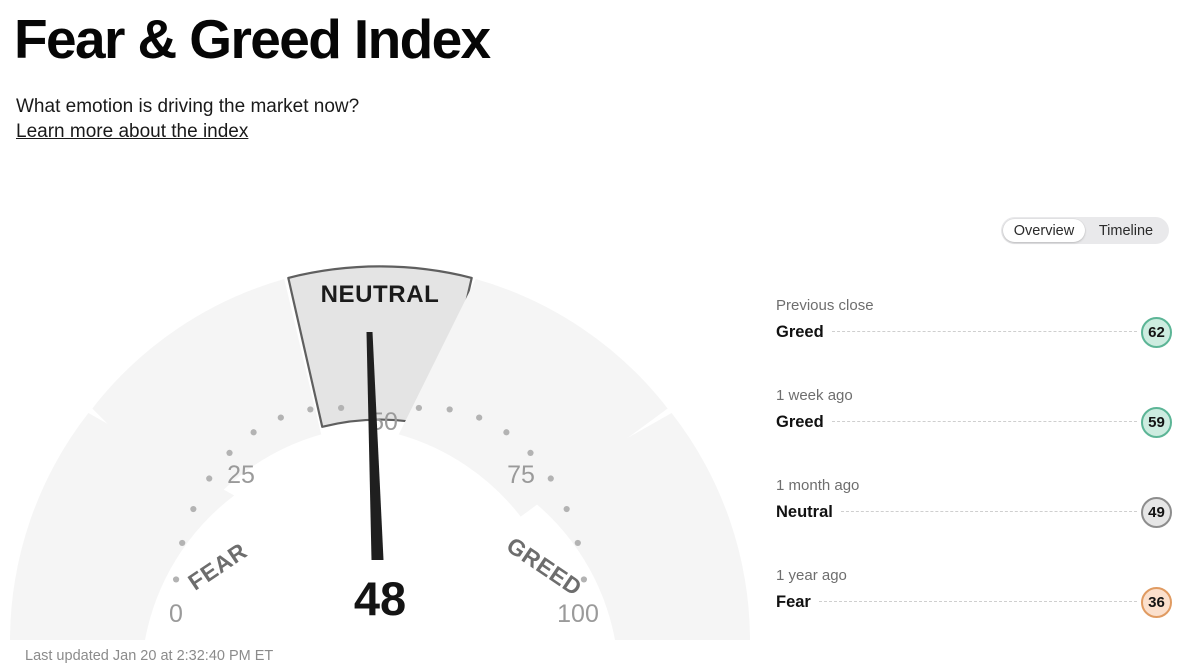 The height and width of the screenshot is (671, 1200). What do you see at coordinates (1044, 230) in the screenshot?
I see `toggle-option-overview: Overview` at bounding box center [1044, 230].